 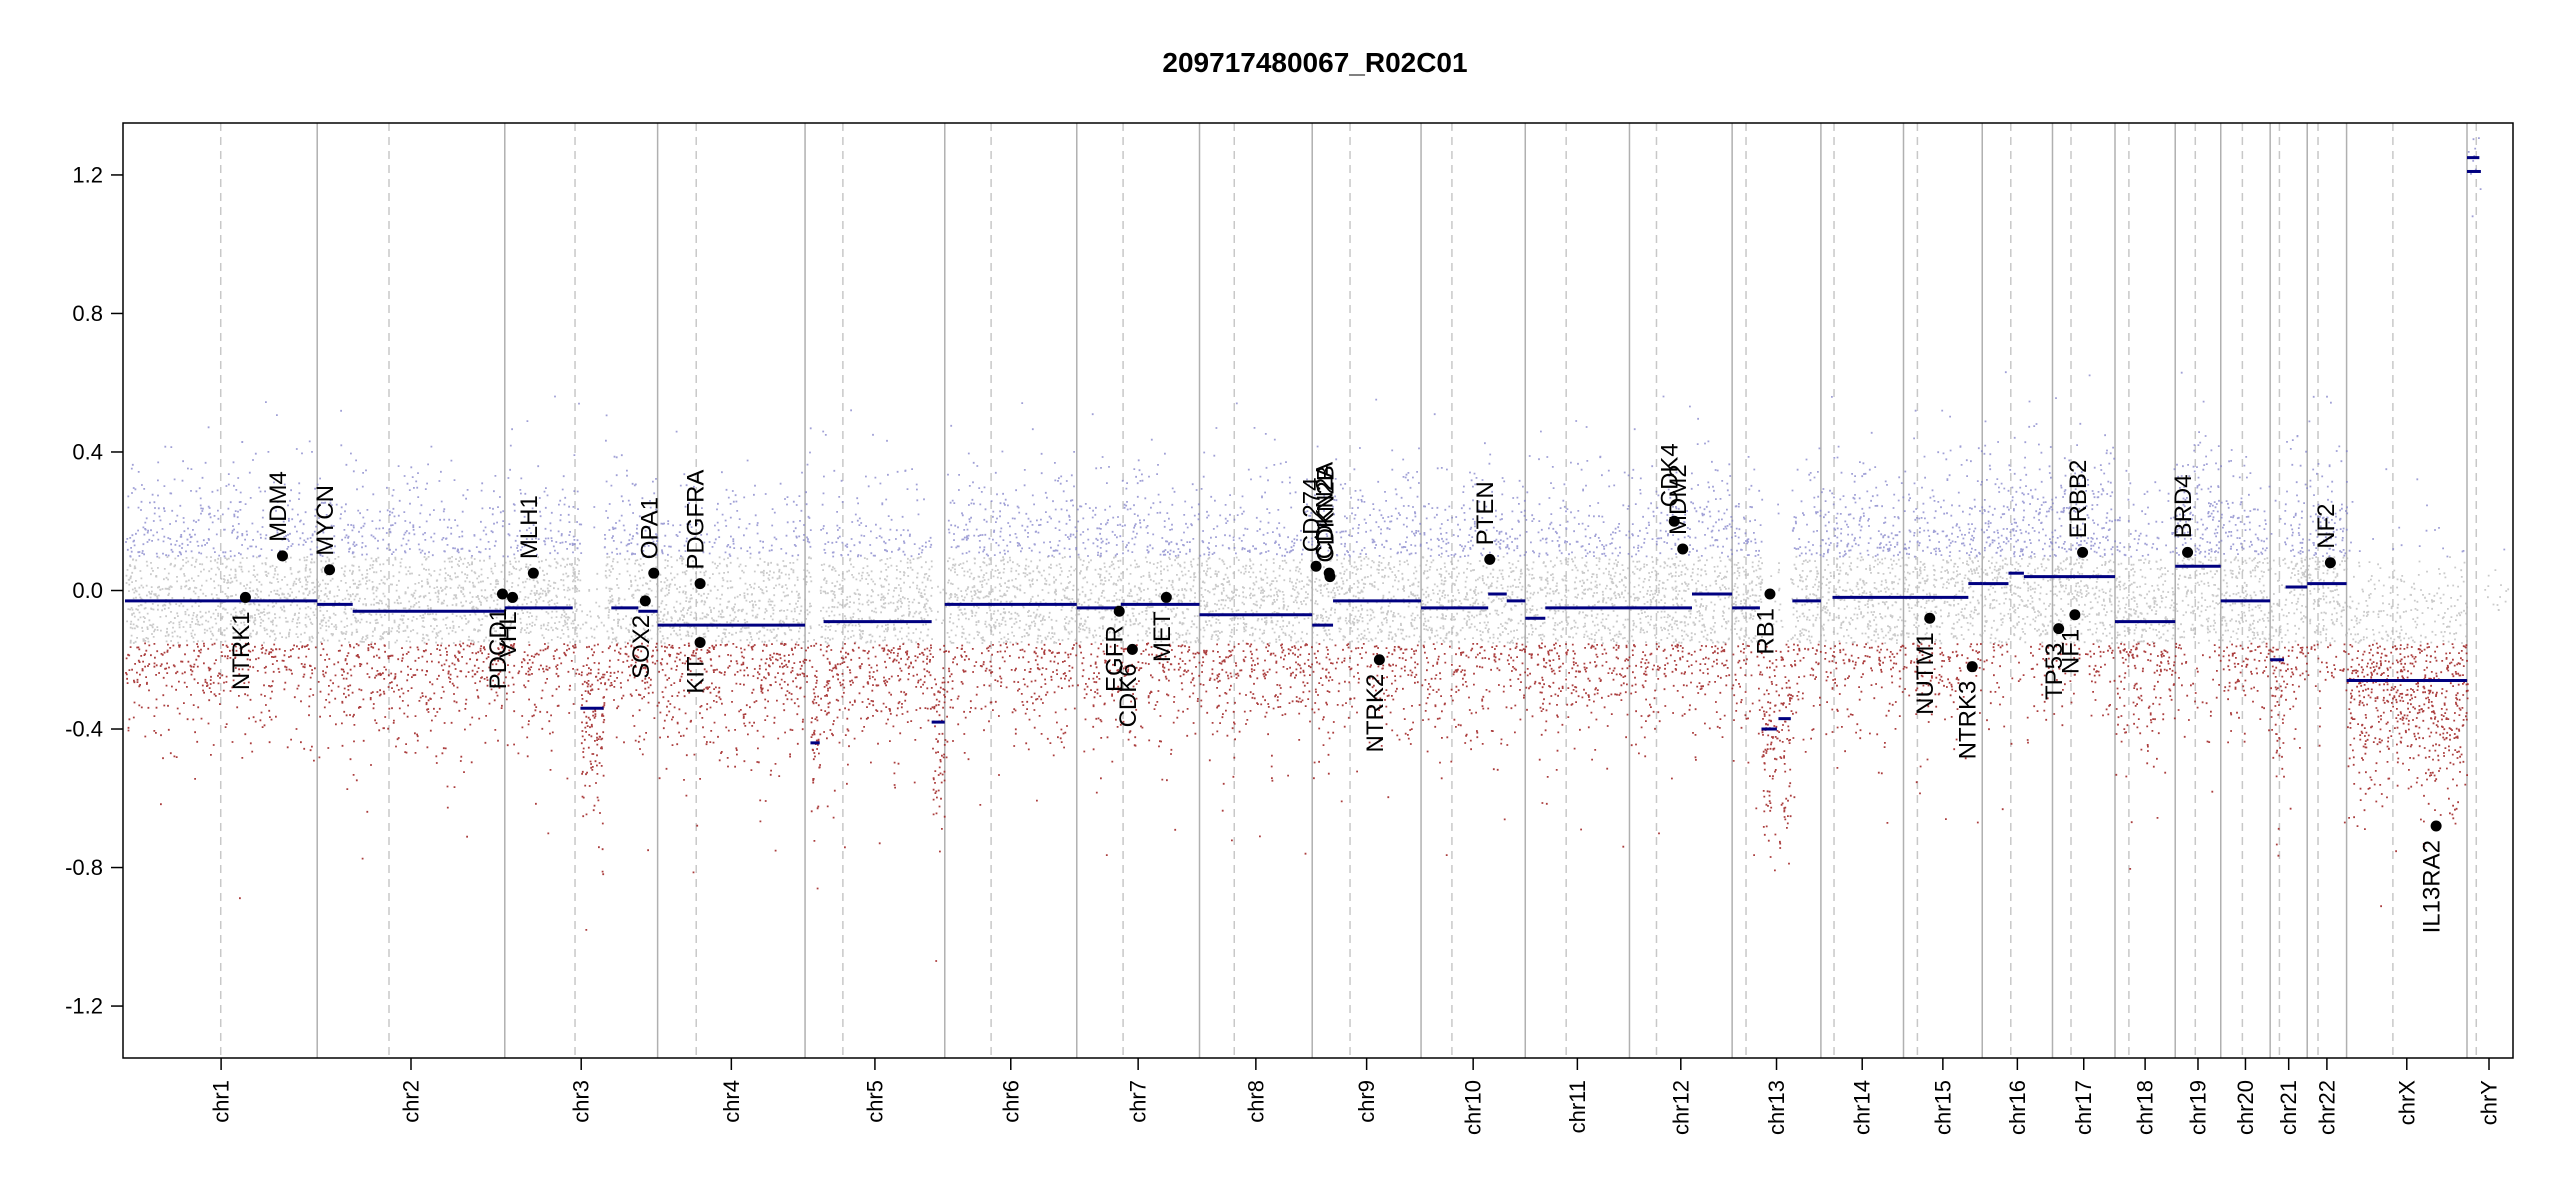 What do you see at coordinates (221, 1101) in the screenshot?
I see `chromosome-label: chr1` at bounding box center [221, 1101].